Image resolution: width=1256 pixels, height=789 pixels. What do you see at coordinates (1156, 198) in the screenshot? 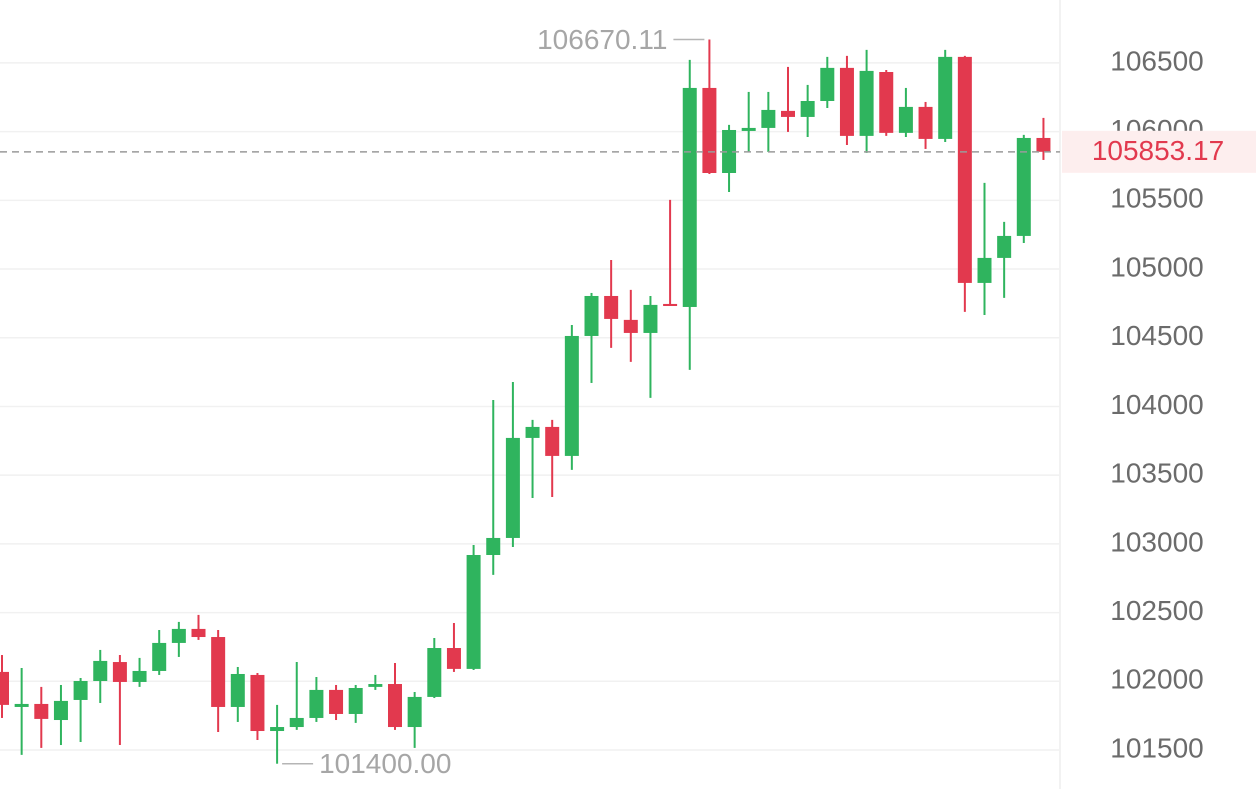
I see `y-tick-label: 105500` at bounding box center [1156, 198].